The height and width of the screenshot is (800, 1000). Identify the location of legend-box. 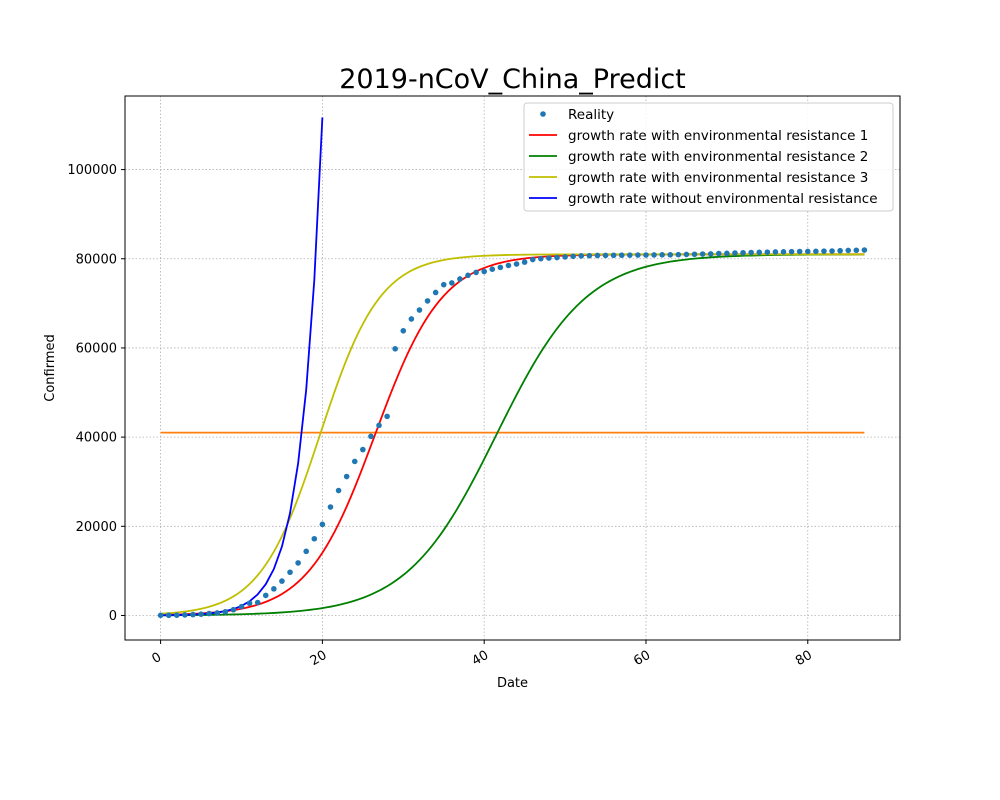
(708, 157).